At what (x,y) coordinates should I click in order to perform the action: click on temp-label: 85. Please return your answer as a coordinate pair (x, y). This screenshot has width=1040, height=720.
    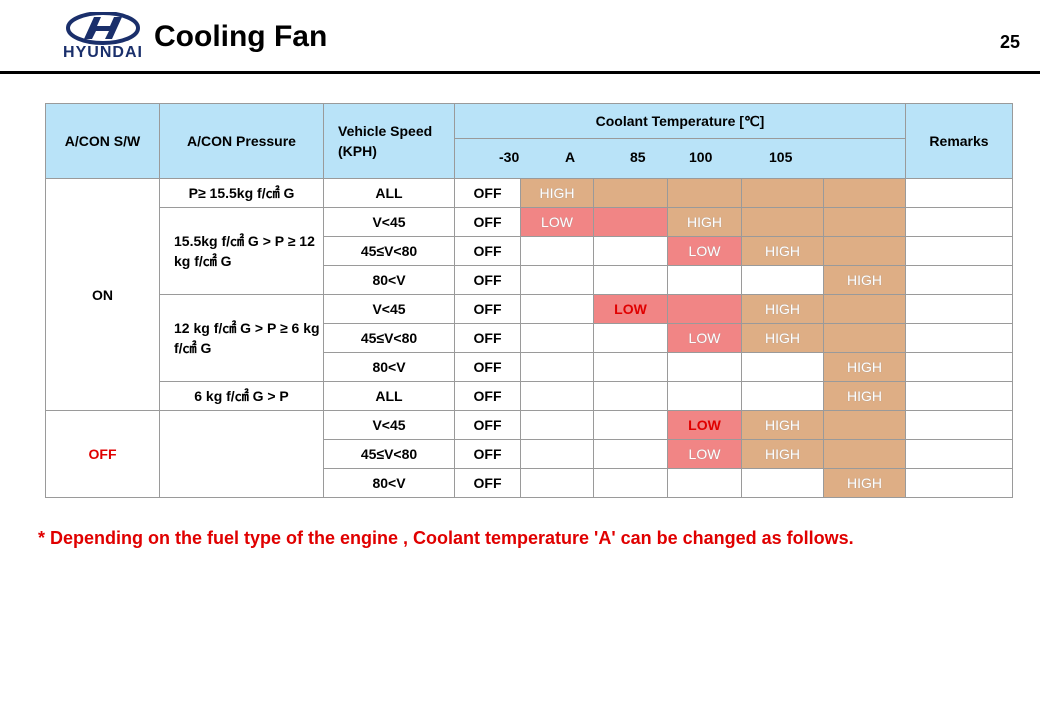
    Looking at the image, I should click on (638, 156).